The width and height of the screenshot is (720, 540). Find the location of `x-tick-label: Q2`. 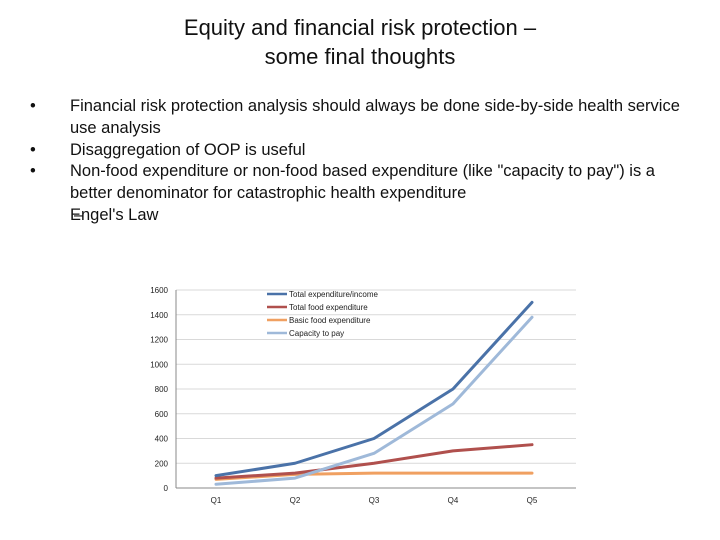

x-tick-label: Q2 is located at coordinates (295, 500).